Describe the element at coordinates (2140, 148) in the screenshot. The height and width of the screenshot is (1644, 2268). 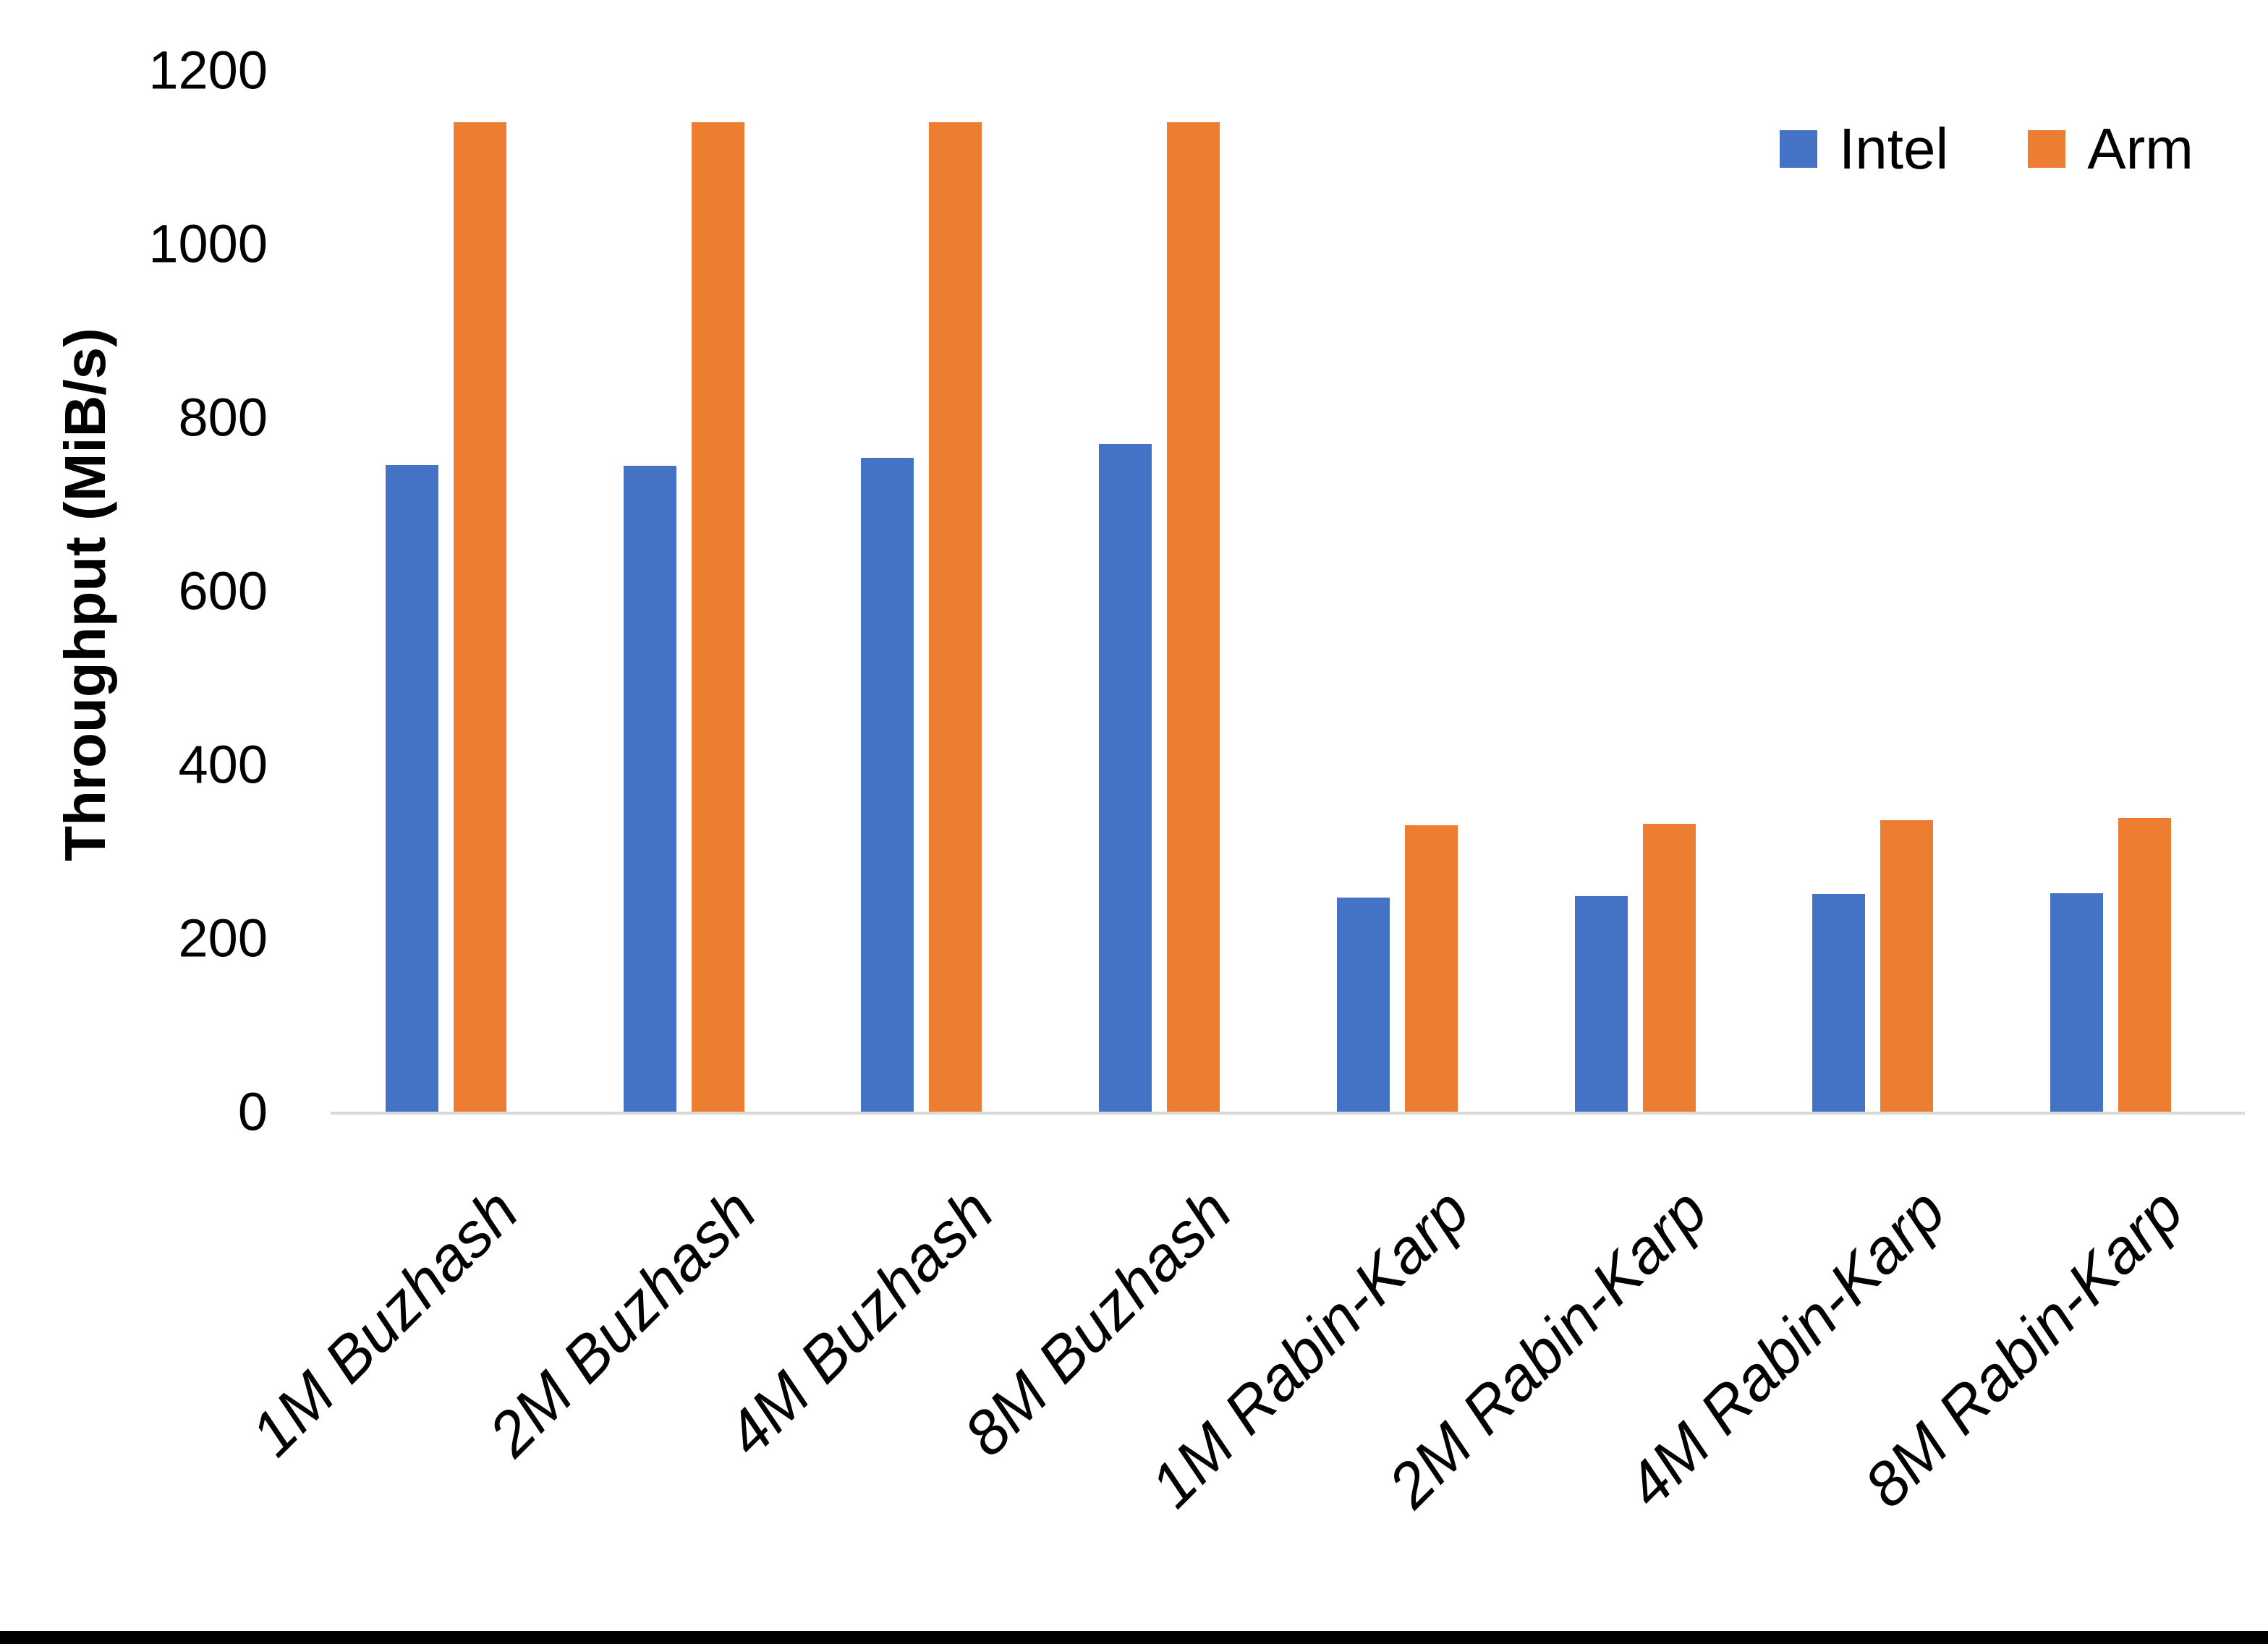
I see `legend-label-arm: Arm` at that location.